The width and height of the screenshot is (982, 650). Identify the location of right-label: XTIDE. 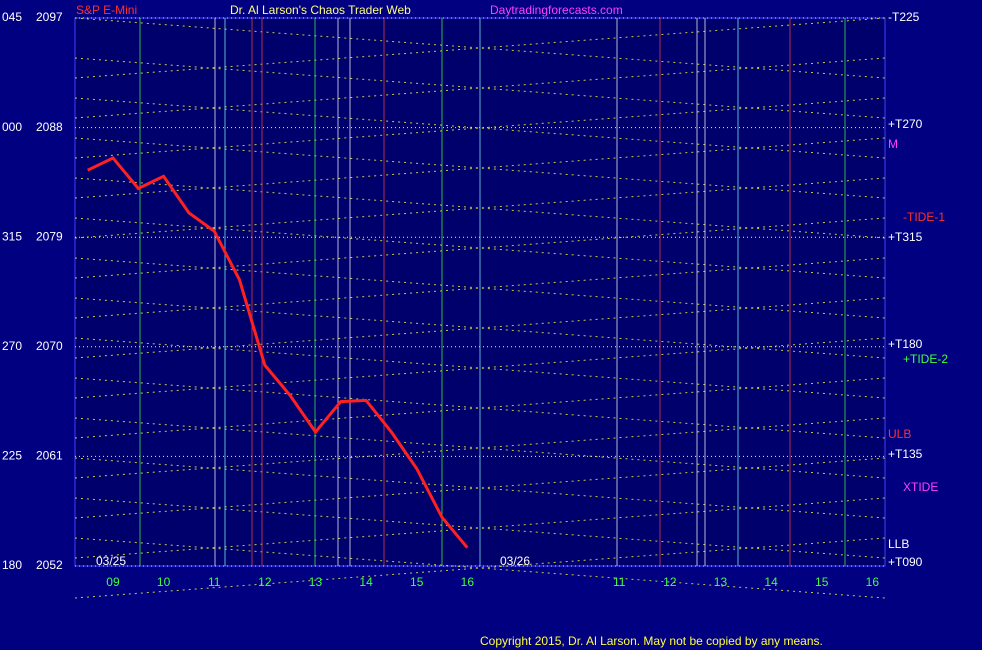
(920, 487).